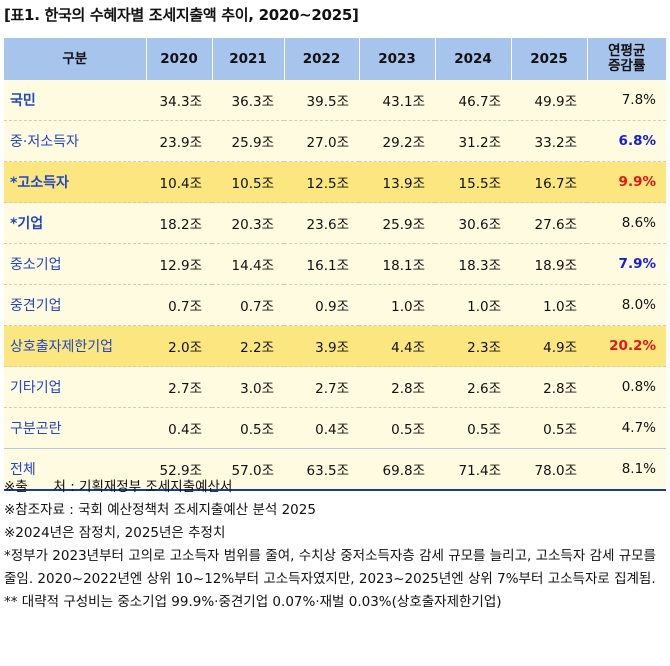 The height and width of the screenshot is (666, 670). Describe the element at coordinates (75, 264) in the screenshot. I see `row-label: 중소기업` at that location.